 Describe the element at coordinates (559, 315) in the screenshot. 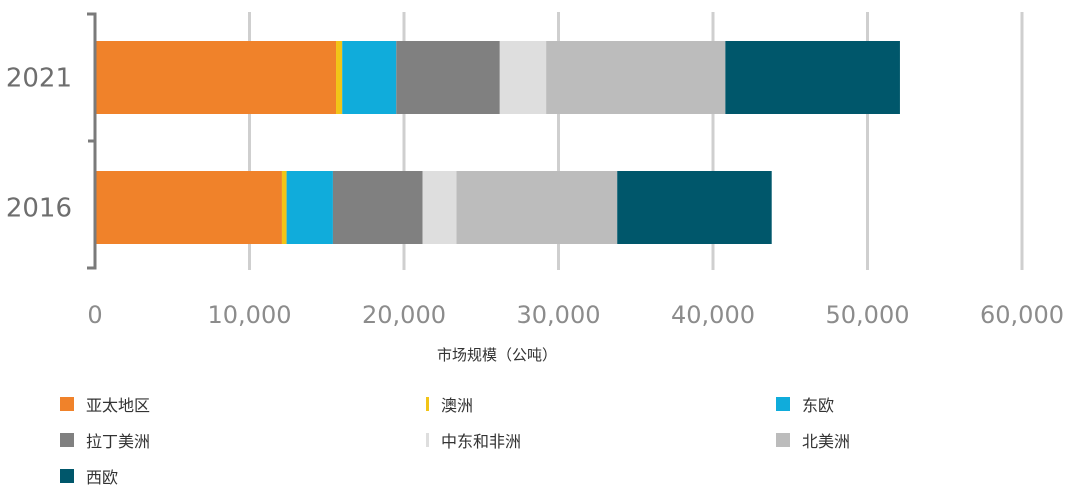

I see `x-tick-label: 30,000` at that location.